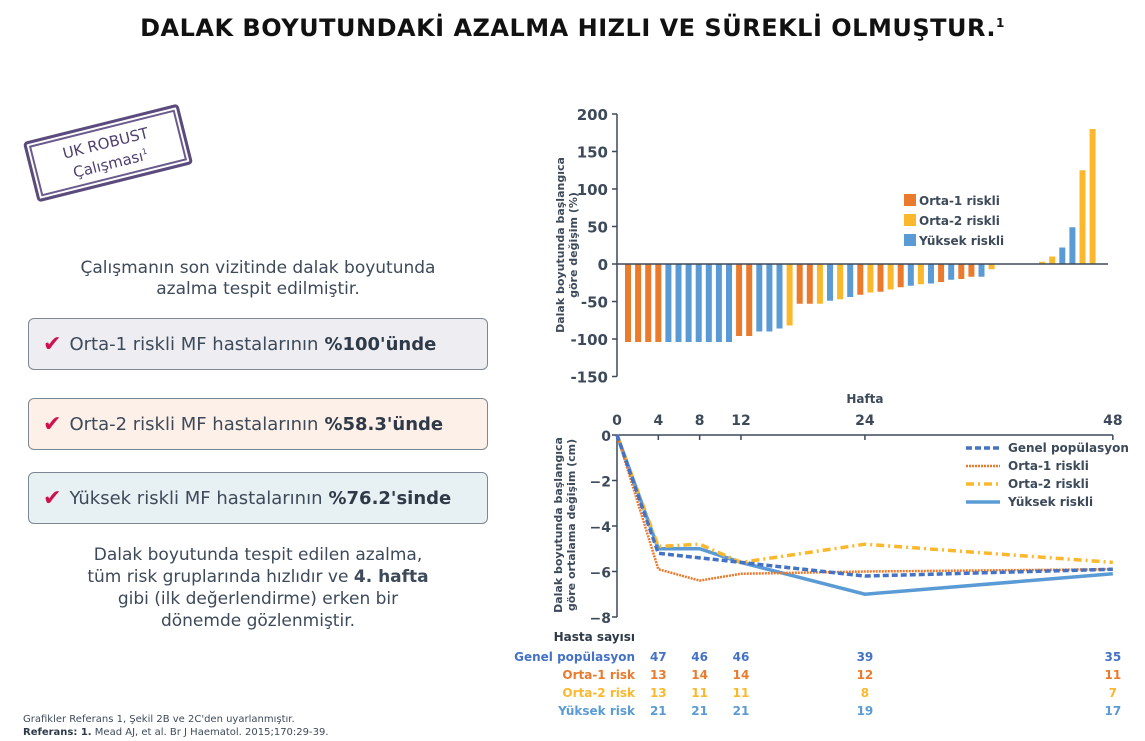 This screenshot has height=741, width=1145. What do you see at coordinates (865, 421) in the screenshot?
I see `x-tick-label: 24` at bounding box center [865, 421].